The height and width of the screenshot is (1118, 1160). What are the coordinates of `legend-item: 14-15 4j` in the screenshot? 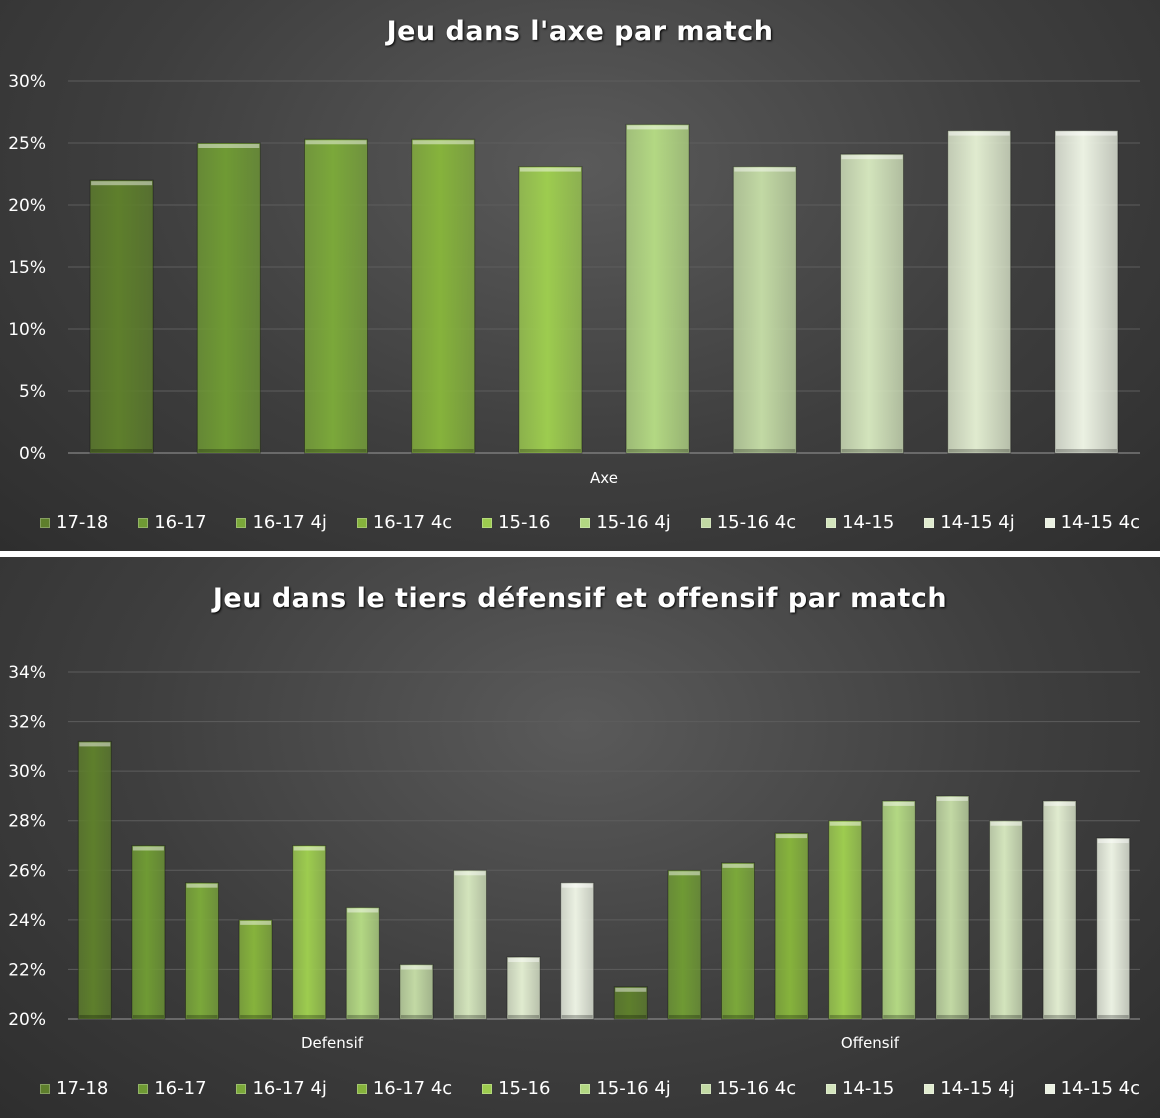 It's located at (969, 1088).